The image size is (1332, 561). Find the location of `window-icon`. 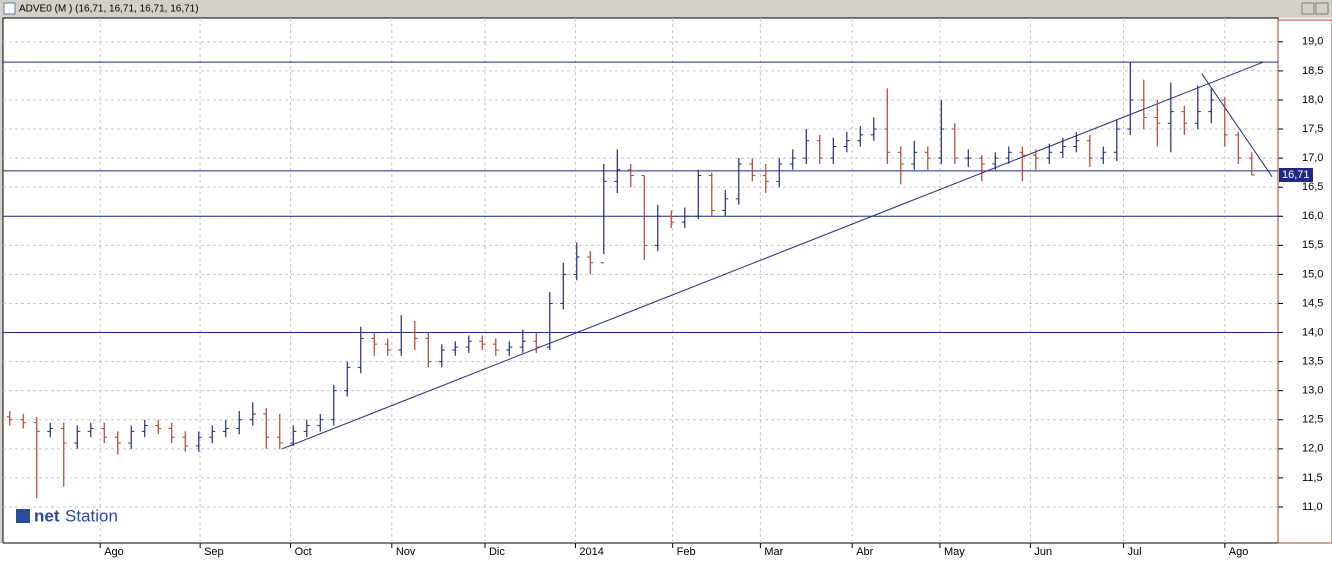

window-icon is located at coordinates (9, 8).